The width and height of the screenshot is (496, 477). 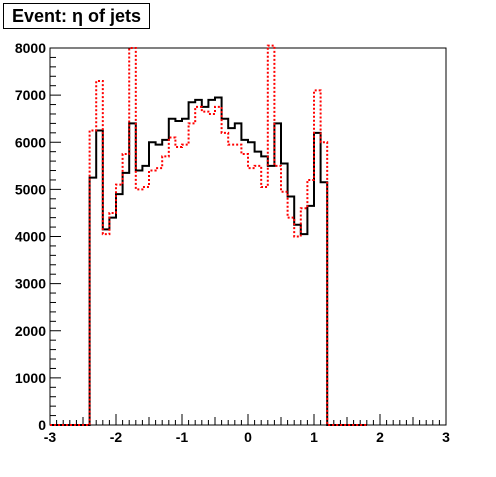 What do you see at coordinates (182, 437) in the screenshot?
I see `x-tick-label: -1` at bounding box center [182, 437].